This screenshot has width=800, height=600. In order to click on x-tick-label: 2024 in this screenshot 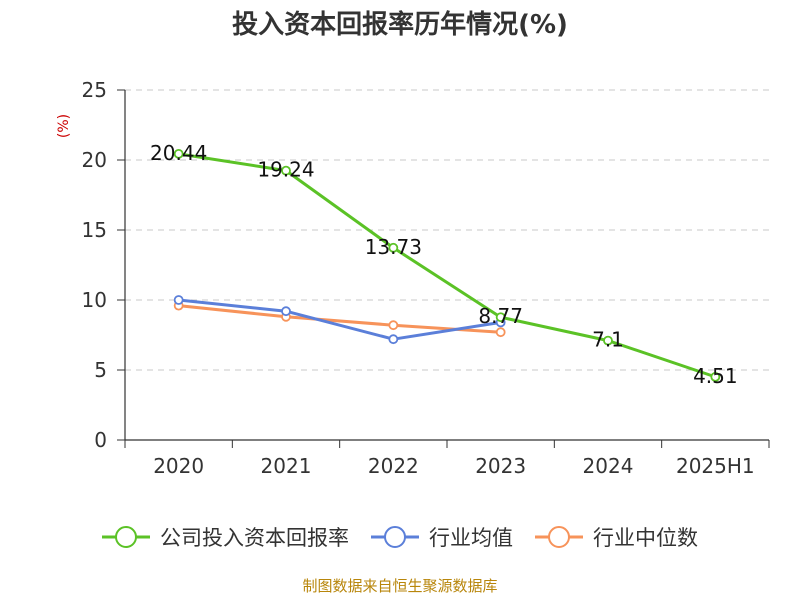, I will do `click(608, 466)`.